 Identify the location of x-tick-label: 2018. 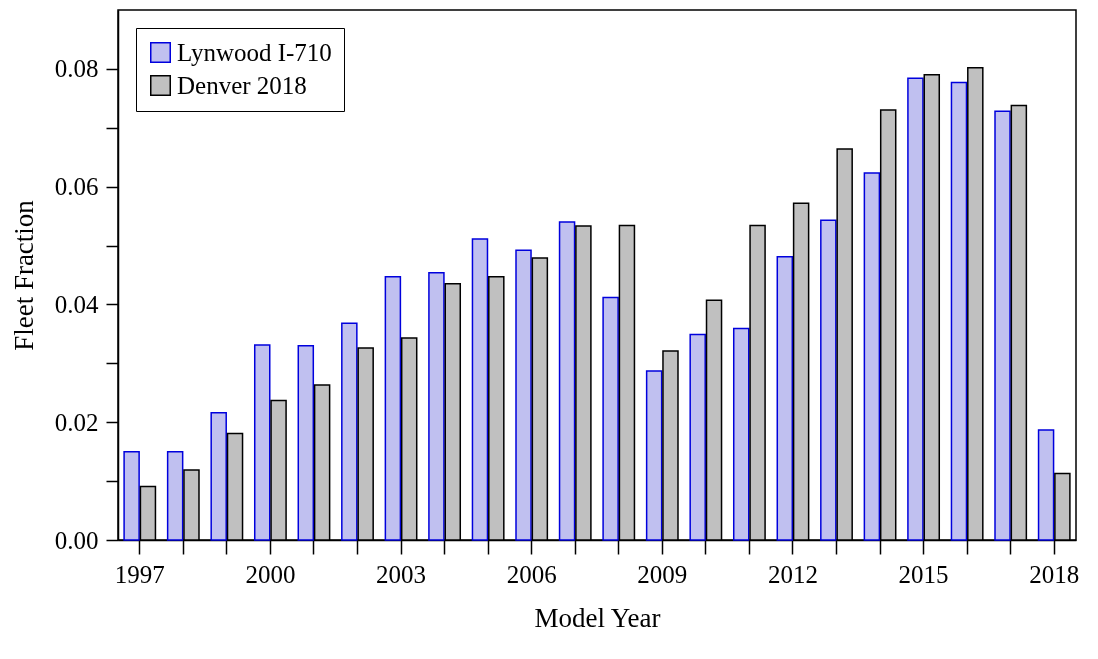
(1054, 574).